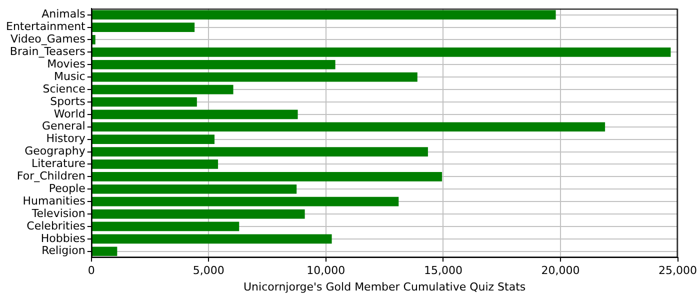 This screenshot has width=700, height=300. I want to click on y-tick-label: Music, so click(70, 76).